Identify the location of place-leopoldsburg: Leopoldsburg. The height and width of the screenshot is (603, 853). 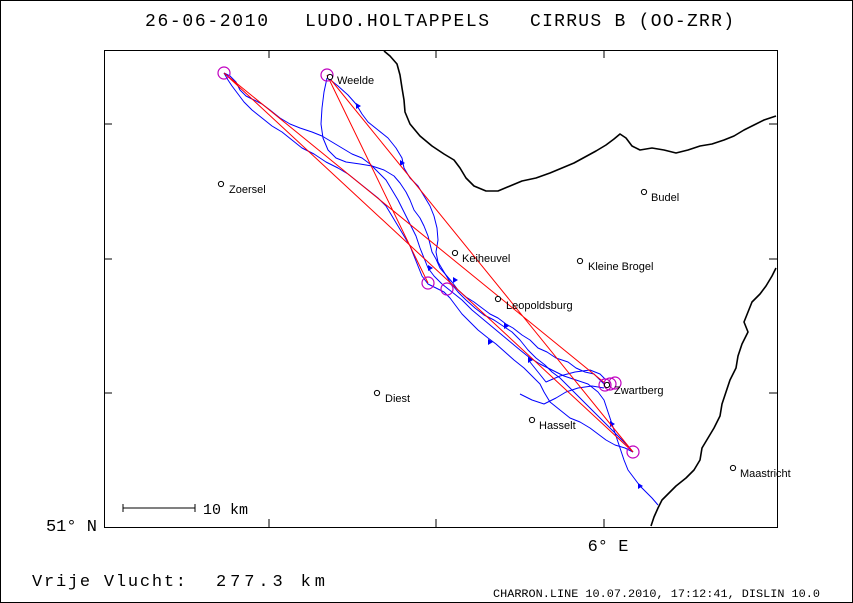
(533, 303).